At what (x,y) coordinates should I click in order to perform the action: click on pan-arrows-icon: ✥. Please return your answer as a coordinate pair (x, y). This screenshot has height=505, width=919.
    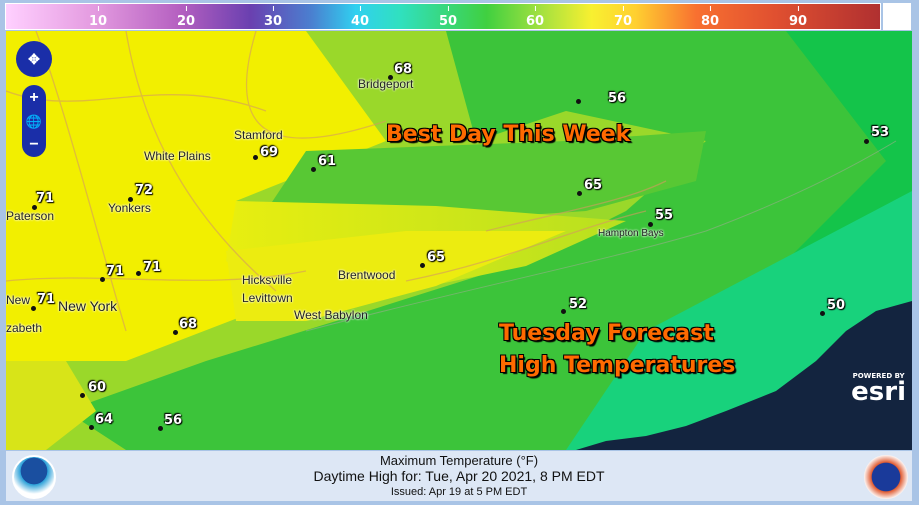
    Looking at the image, I should click on (34, 59).